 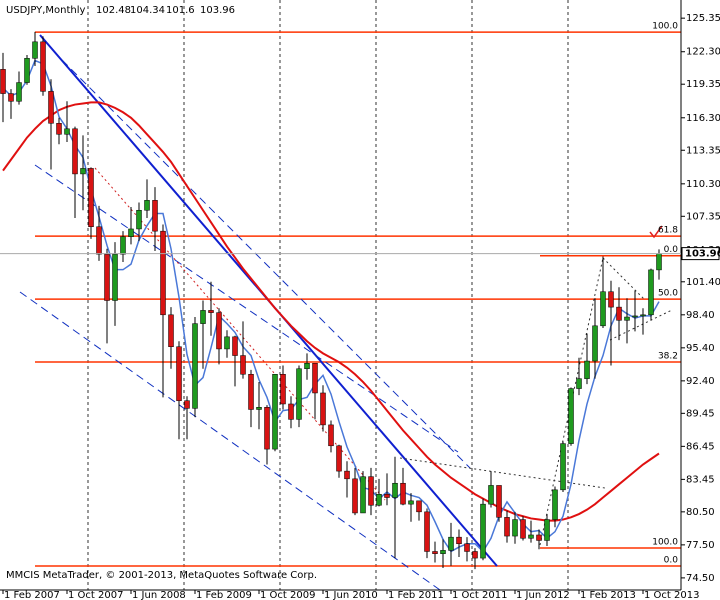 What do you see at coordinates (703, 84) in the screenshot?
I see `y-tick-label: 119.35` at bounding box center [703, 84].